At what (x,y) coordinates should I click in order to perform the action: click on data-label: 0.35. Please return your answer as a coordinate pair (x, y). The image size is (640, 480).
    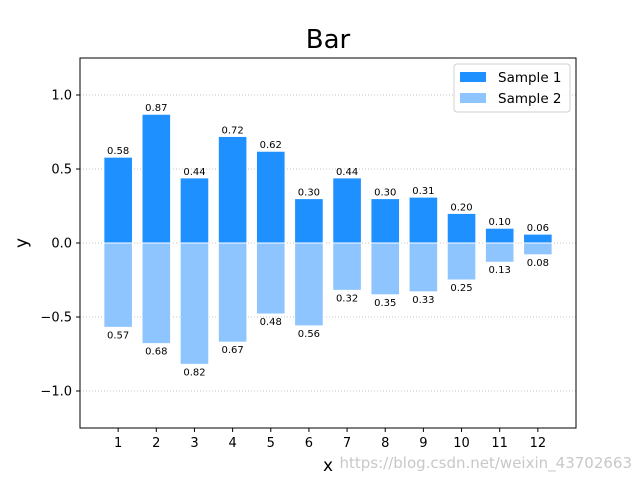
    Looking at the image, I should click on (385, 303).